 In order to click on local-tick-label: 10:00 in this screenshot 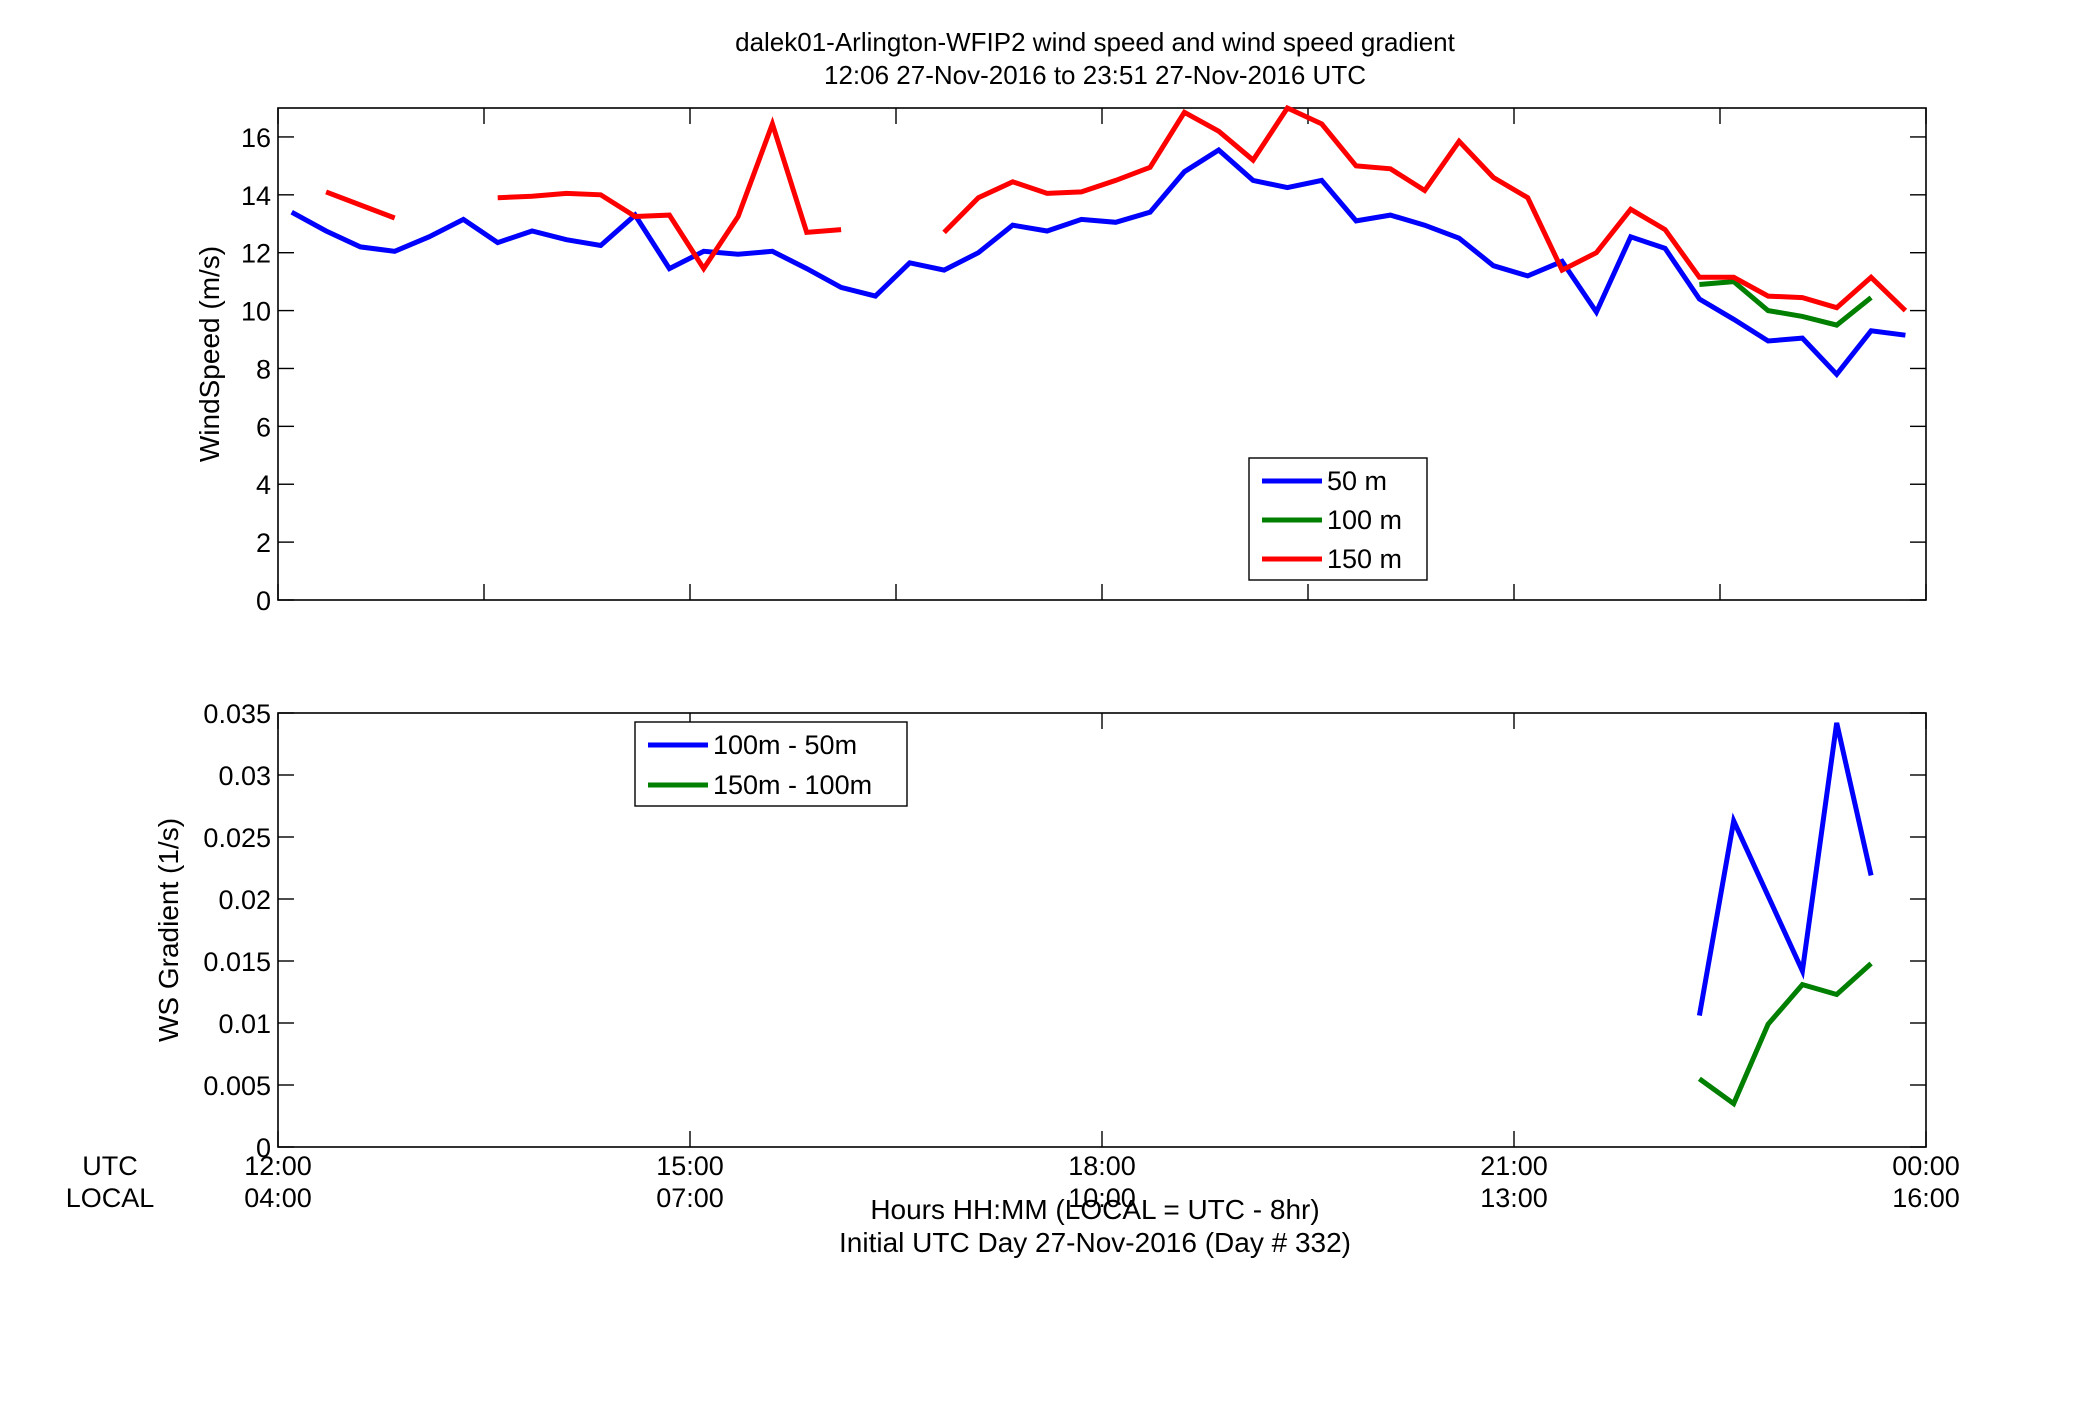, I will do `click(1102, 1198)`.